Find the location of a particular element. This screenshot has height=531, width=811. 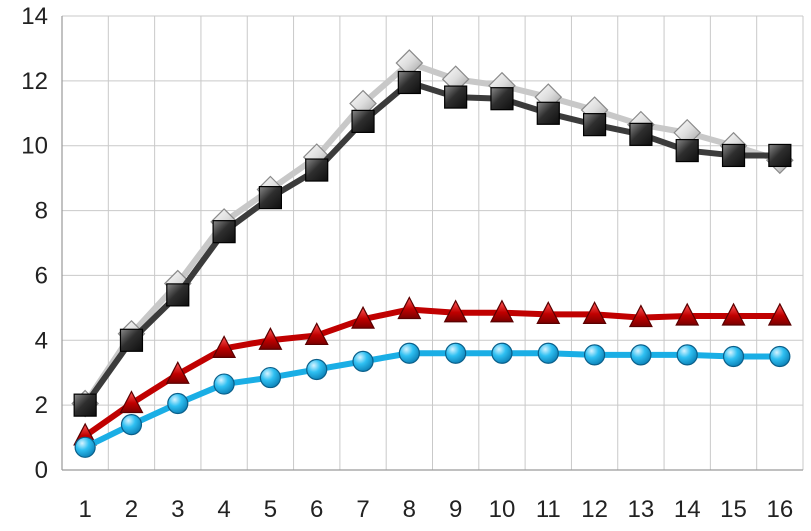

y-tick-label: 12 is located at coordinates (34, 81).